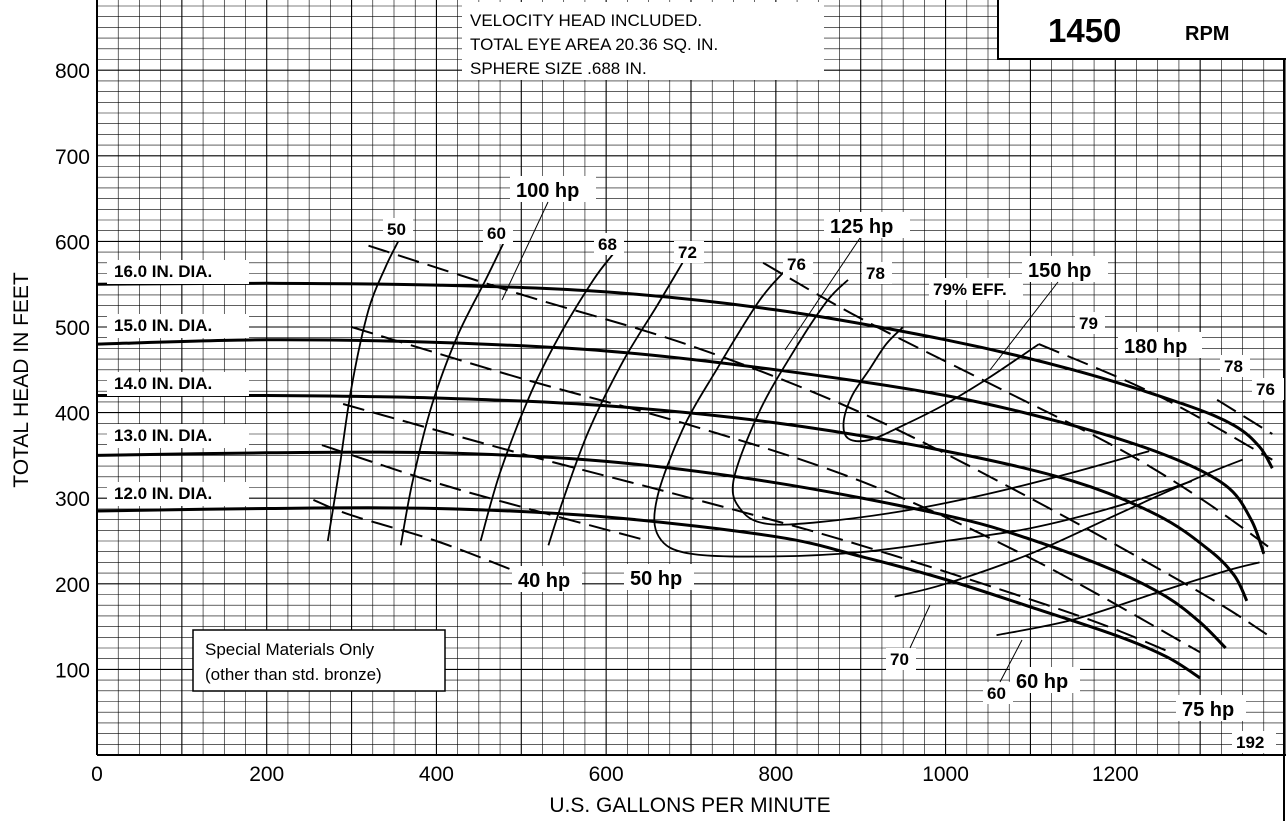  Describe the element at coordinates (72, 499) in the screenshot. I see `y-tick-label: 300` at that location.